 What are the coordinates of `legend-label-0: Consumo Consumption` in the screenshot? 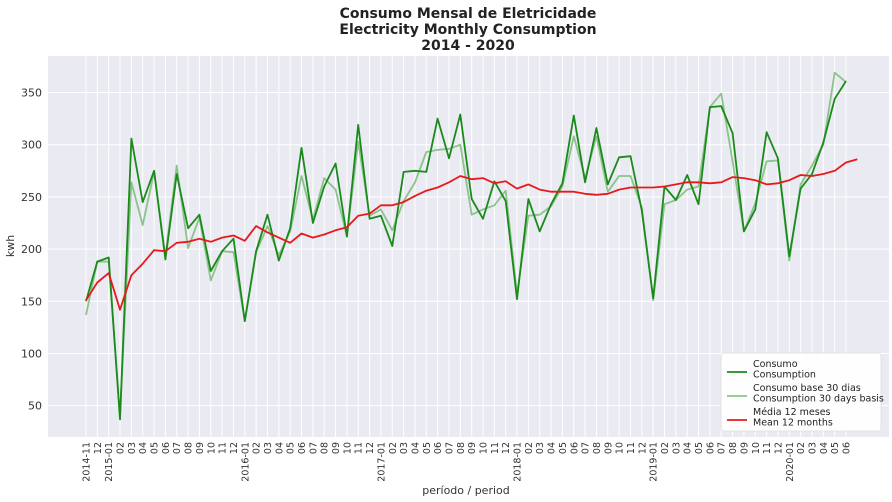 It's located at (784, 370).